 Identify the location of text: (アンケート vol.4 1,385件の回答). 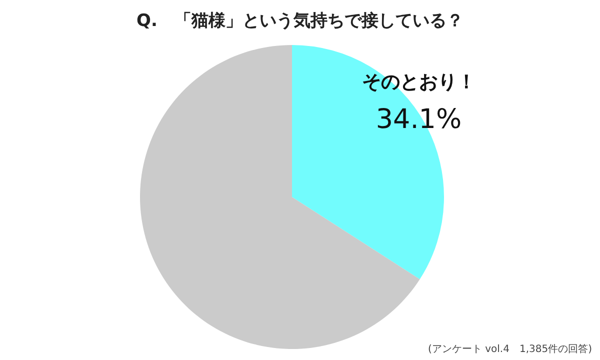
(510, 349).